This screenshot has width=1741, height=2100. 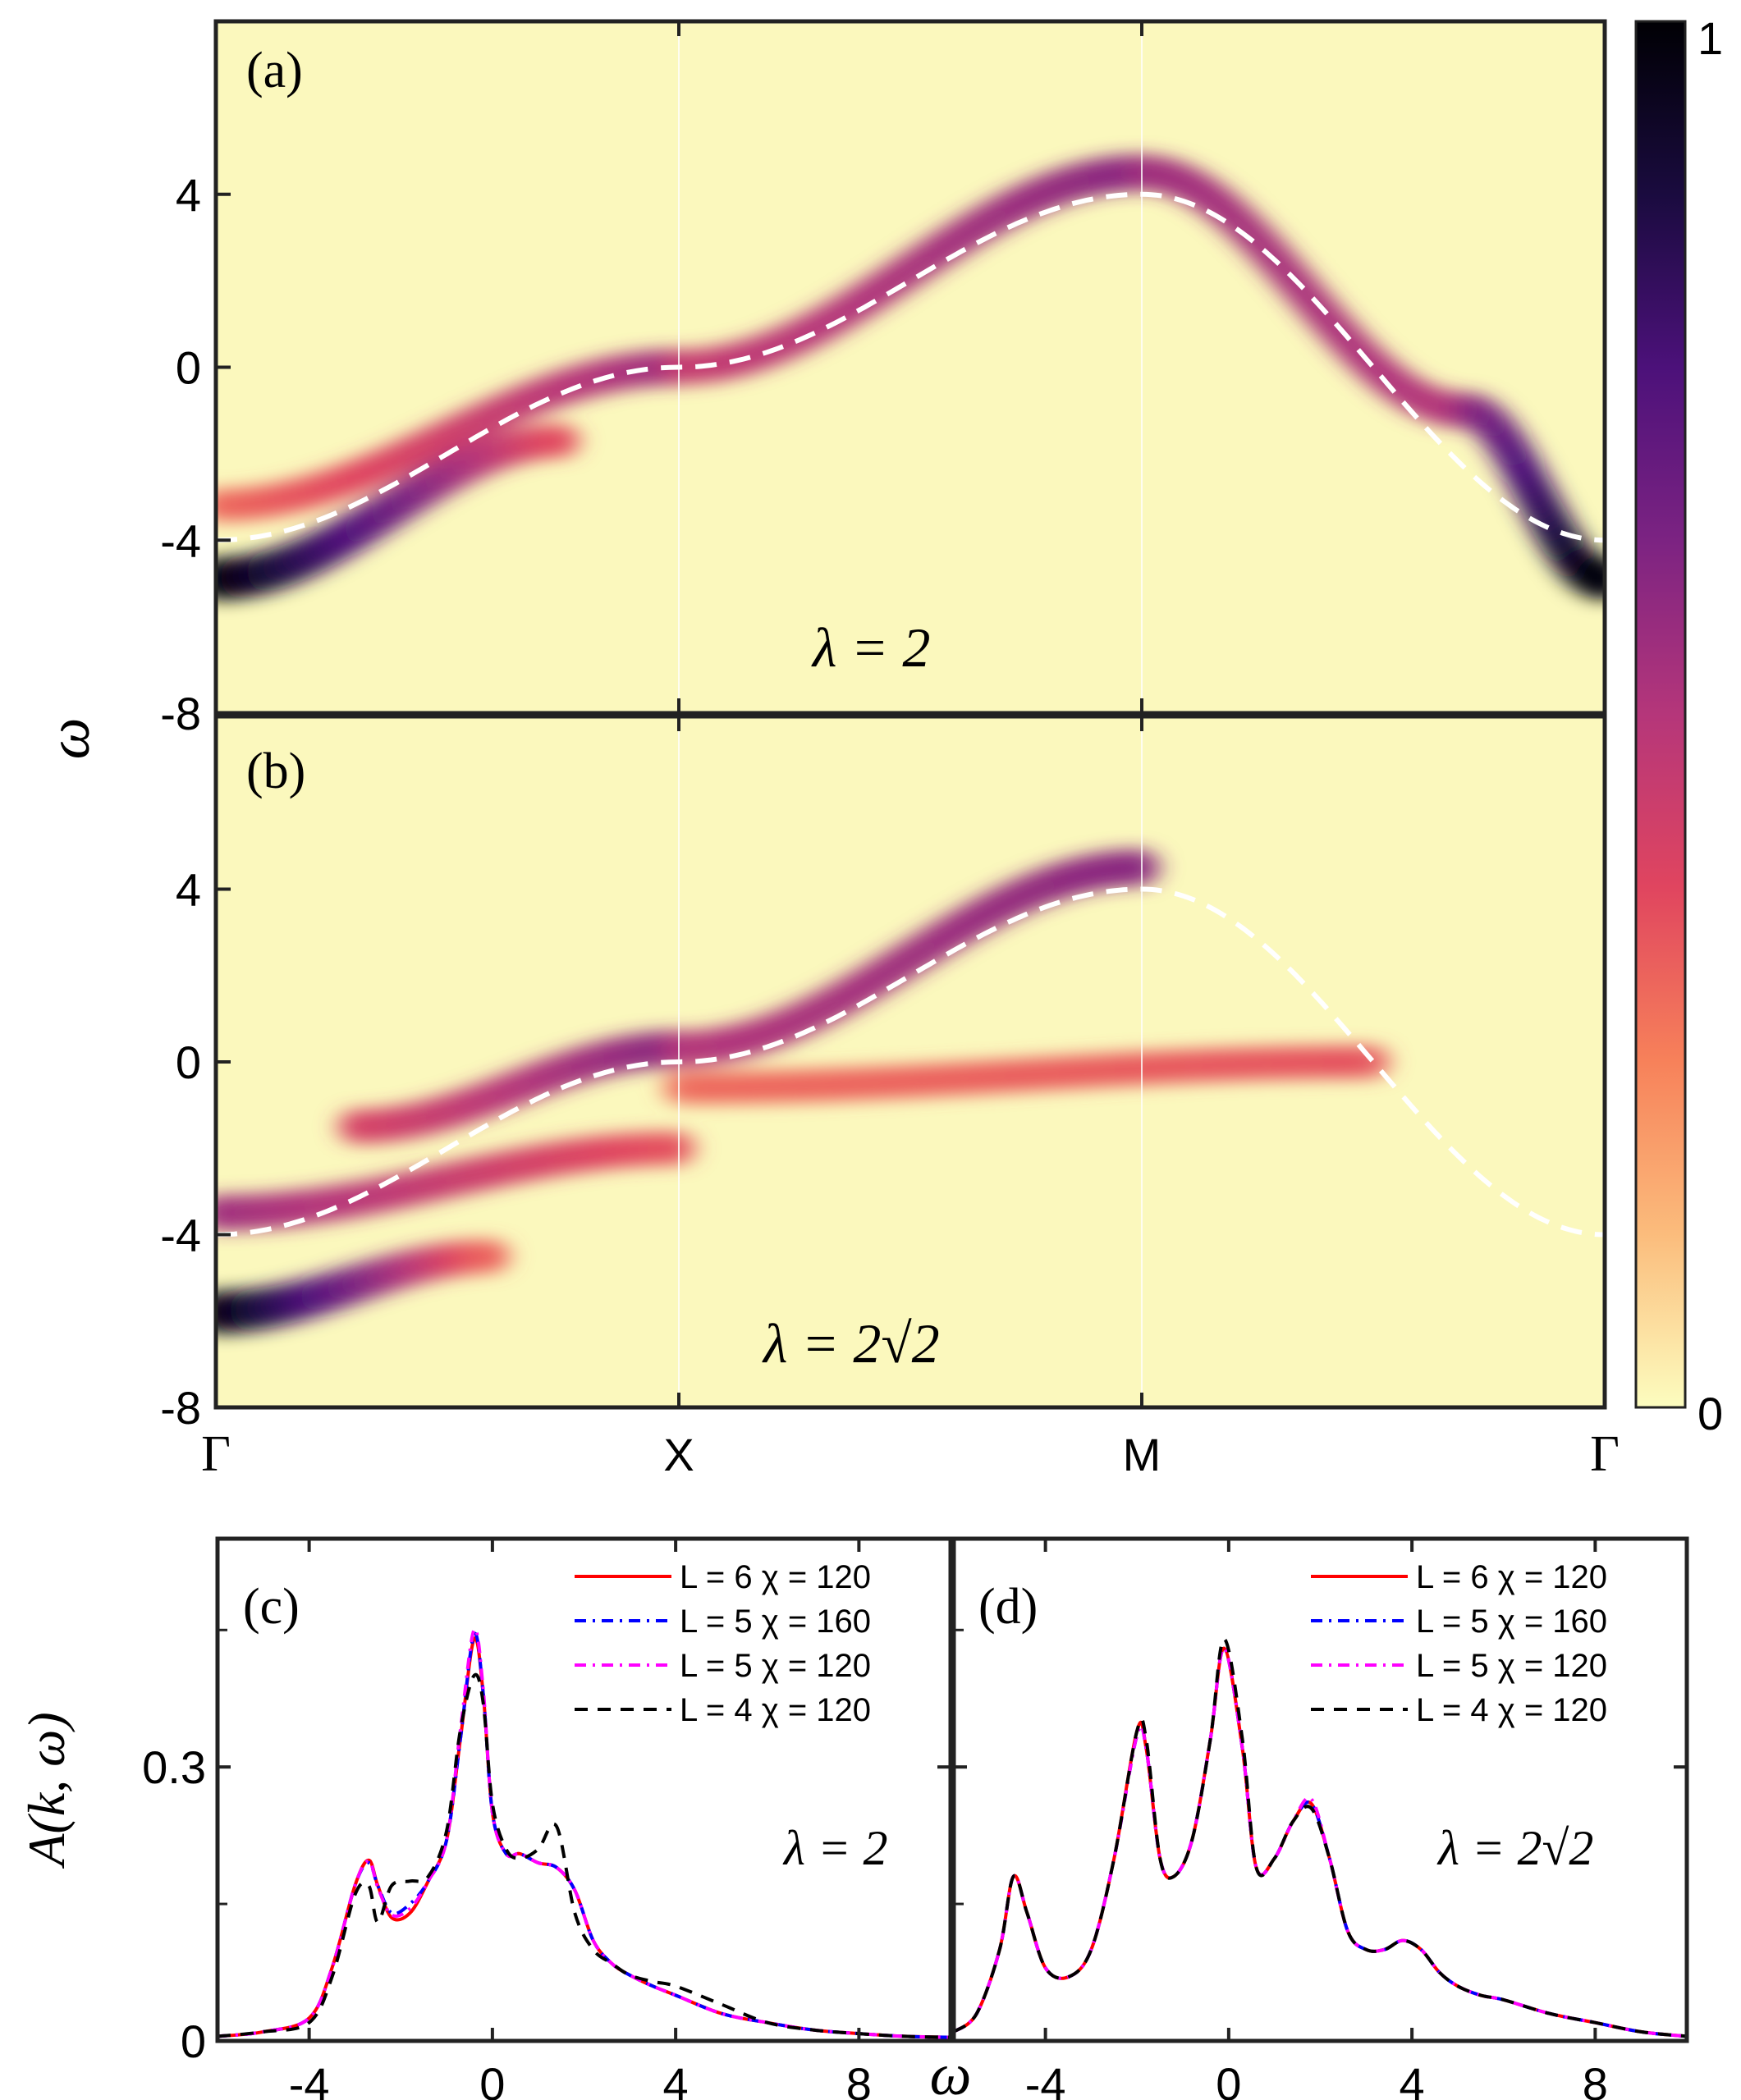 What do you see at coordinates (775, 1710) in the screenshot?
I see `panel-c-legend-label-3: L = 4 χ = 120` at bounding box center [775, 1710].